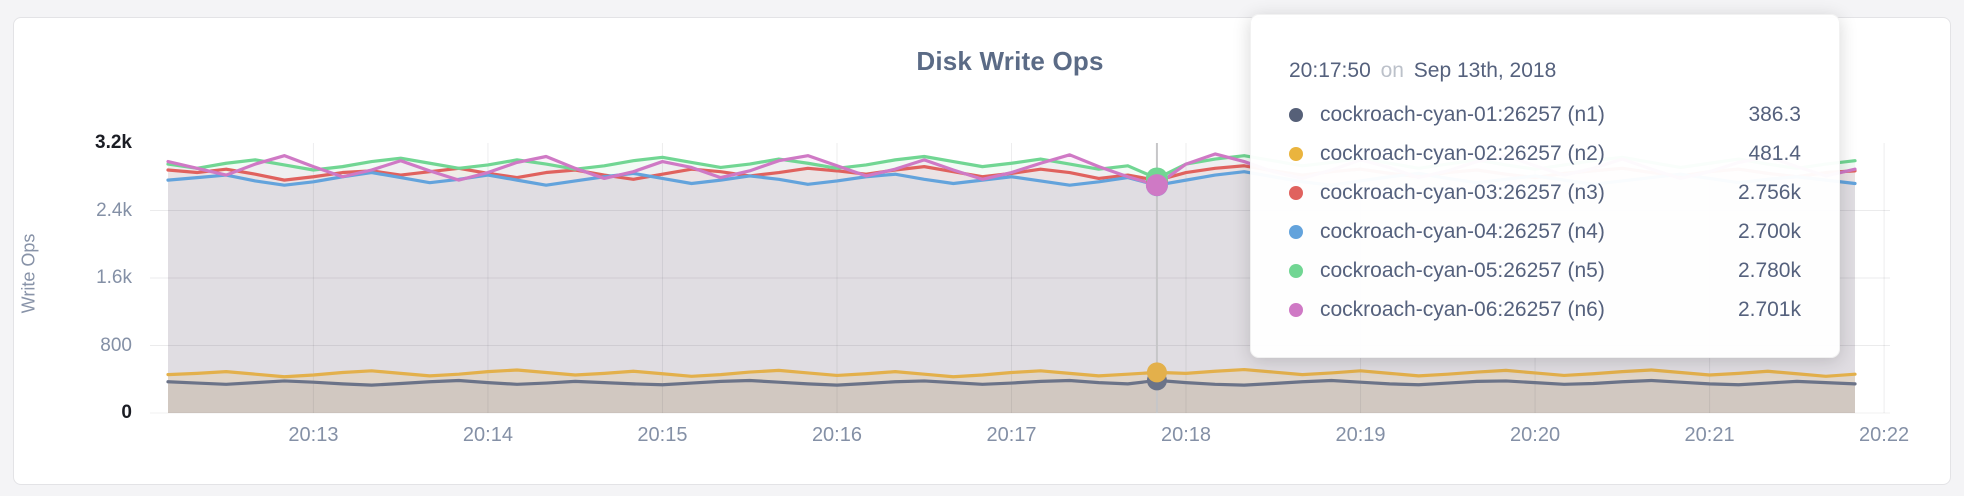 This screenshot has width=1964, height=496. What do you see at coordinates (1360, 435) in the screenshot?
I see `x-tick-label: 20:19` at bounding box center [1360, 435].